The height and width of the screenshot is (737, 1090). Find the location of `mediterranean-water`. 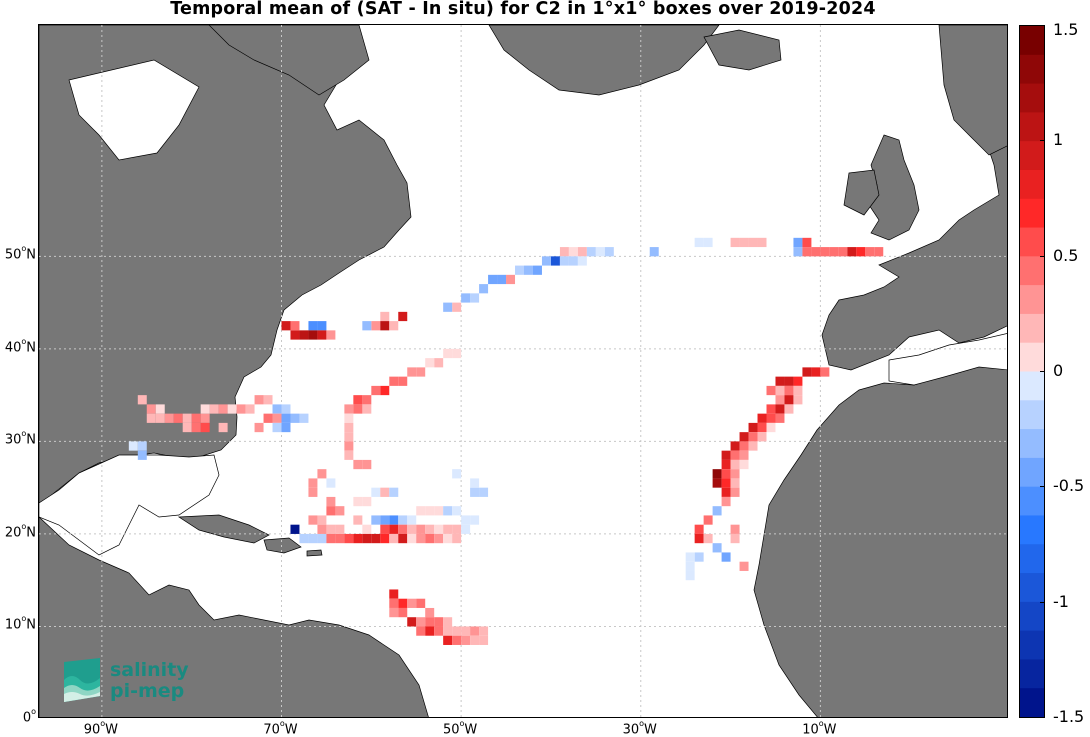

mediterranean-water is located at coordinates (947, 359).